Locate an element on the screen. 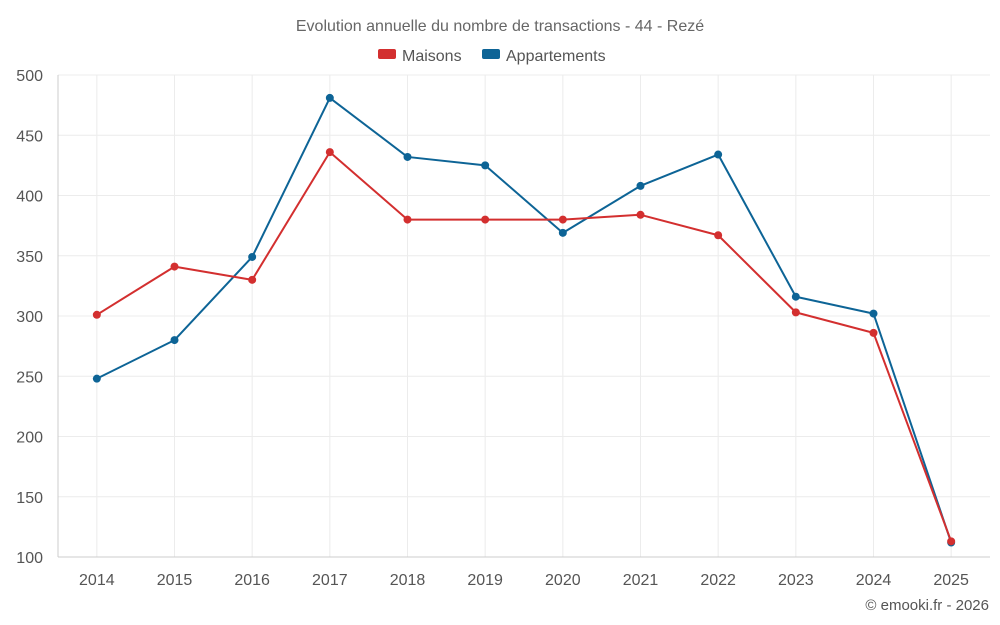  legend-swatch-appartements is located at coordinates (491, 54).